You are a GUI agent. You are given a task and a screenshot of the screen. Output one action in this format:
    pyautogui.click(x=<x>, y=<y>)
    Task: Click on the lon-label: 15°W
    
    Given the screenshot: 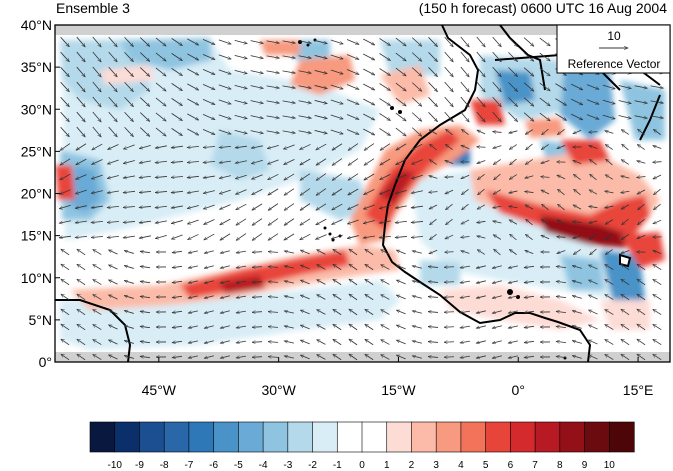 What is the action you would take?
    pyautogui.click(x=398, y=390)
    